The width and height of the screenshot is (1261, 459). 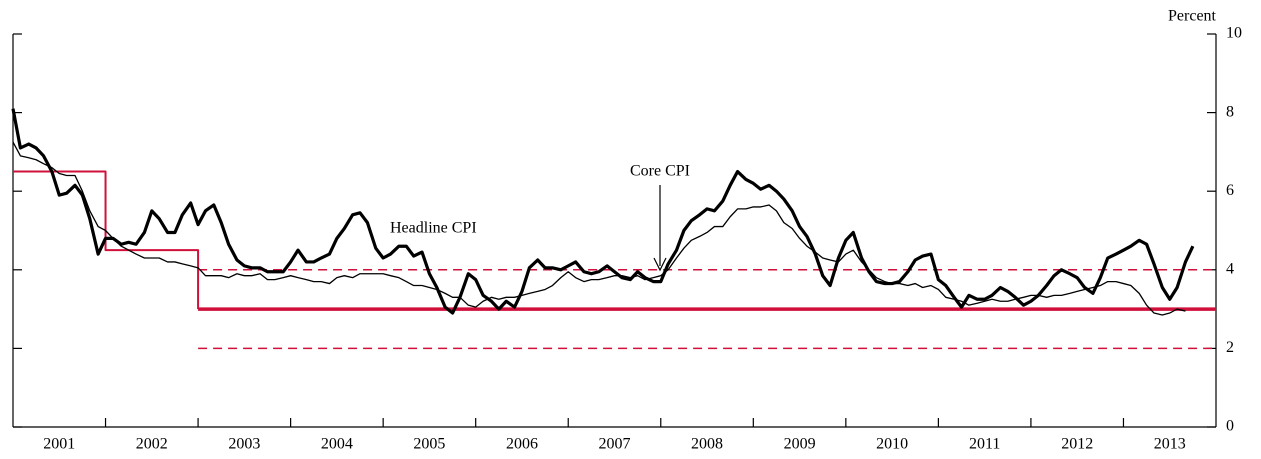 I want to click on y-axis-label: Percent, so click(x=1192, y=16).